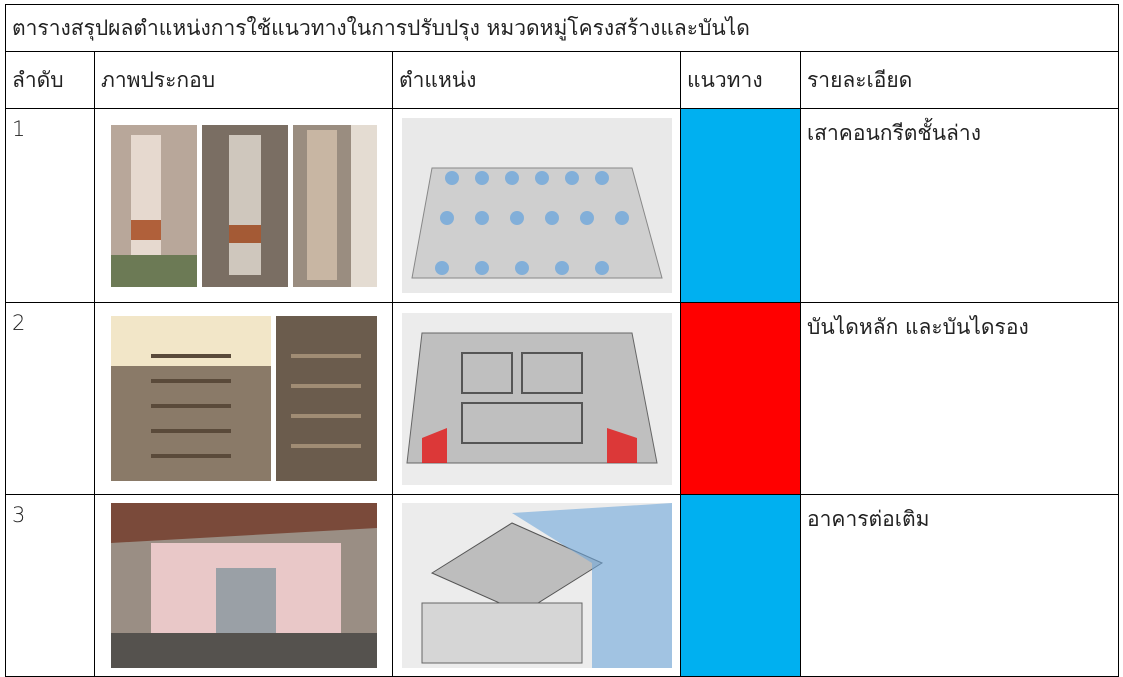  I want to click on detail: เสาคอนกรีตชั้นล่าง, so click(959, 205).